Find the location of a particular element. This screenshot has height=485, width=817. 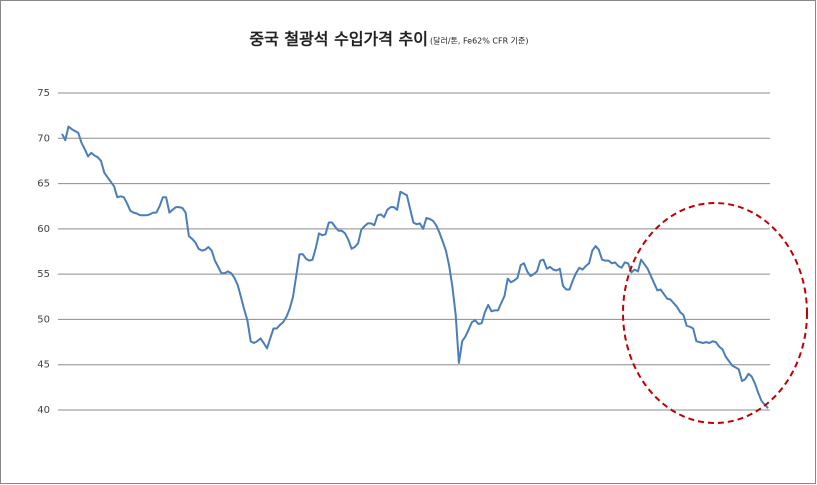

y-tick-label: 55 is located at coordinates (43, 274).